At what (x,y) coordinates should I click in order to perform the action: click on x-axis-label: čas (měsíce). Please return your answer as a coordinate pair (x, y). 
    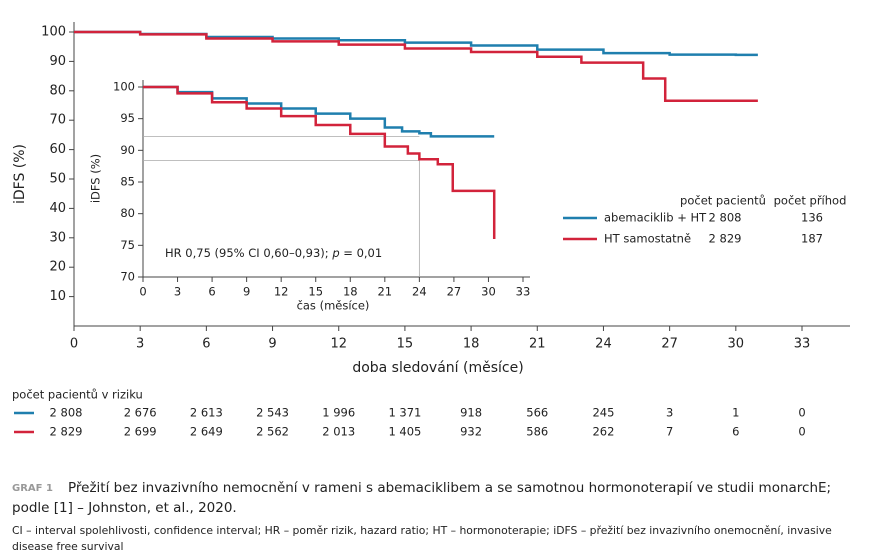
    Looking at the image, I should click on (333, 306).